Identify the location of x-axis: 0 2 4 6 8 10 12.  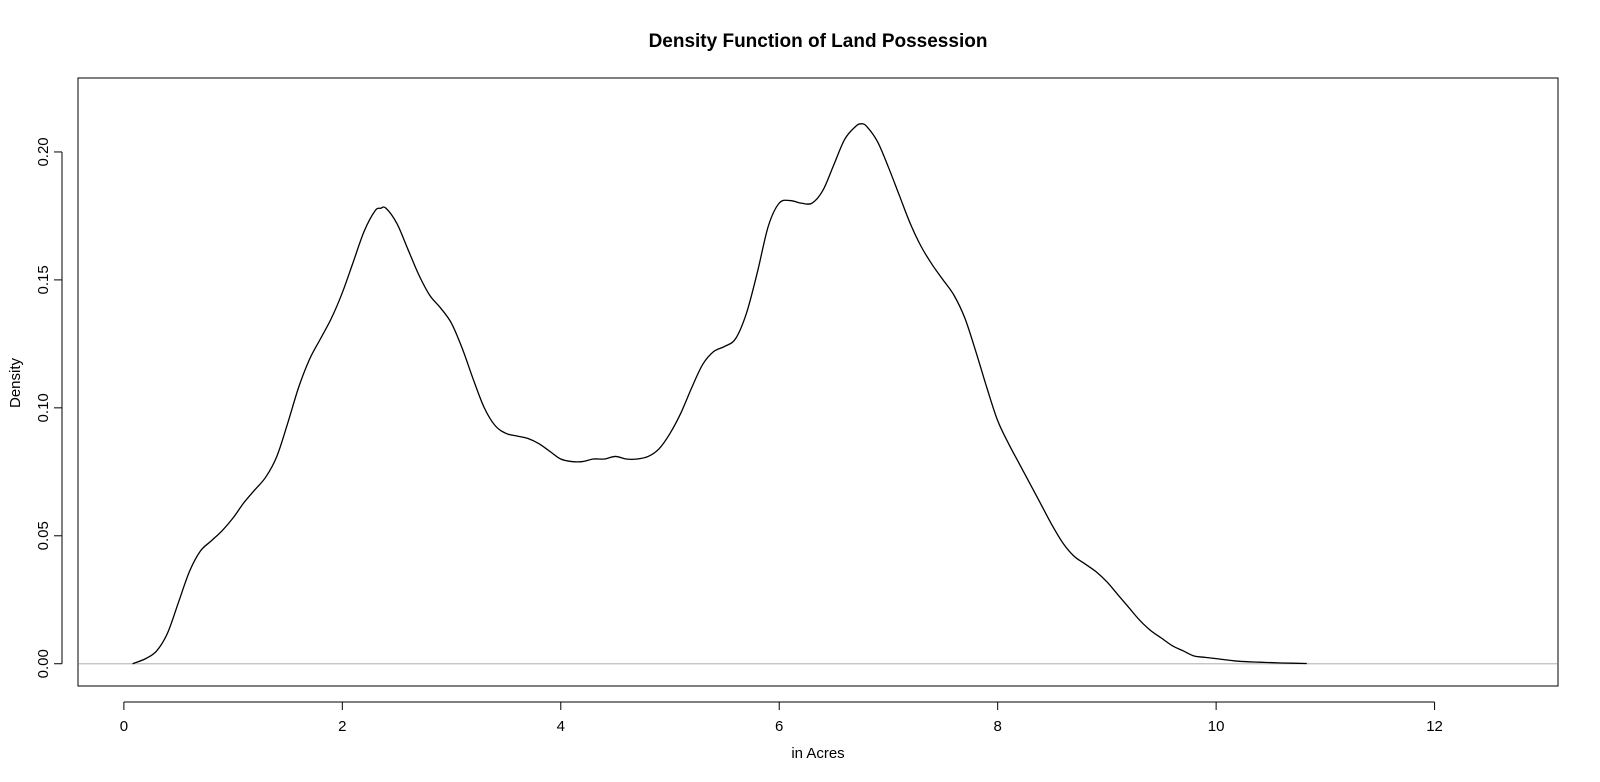
(781, 718).